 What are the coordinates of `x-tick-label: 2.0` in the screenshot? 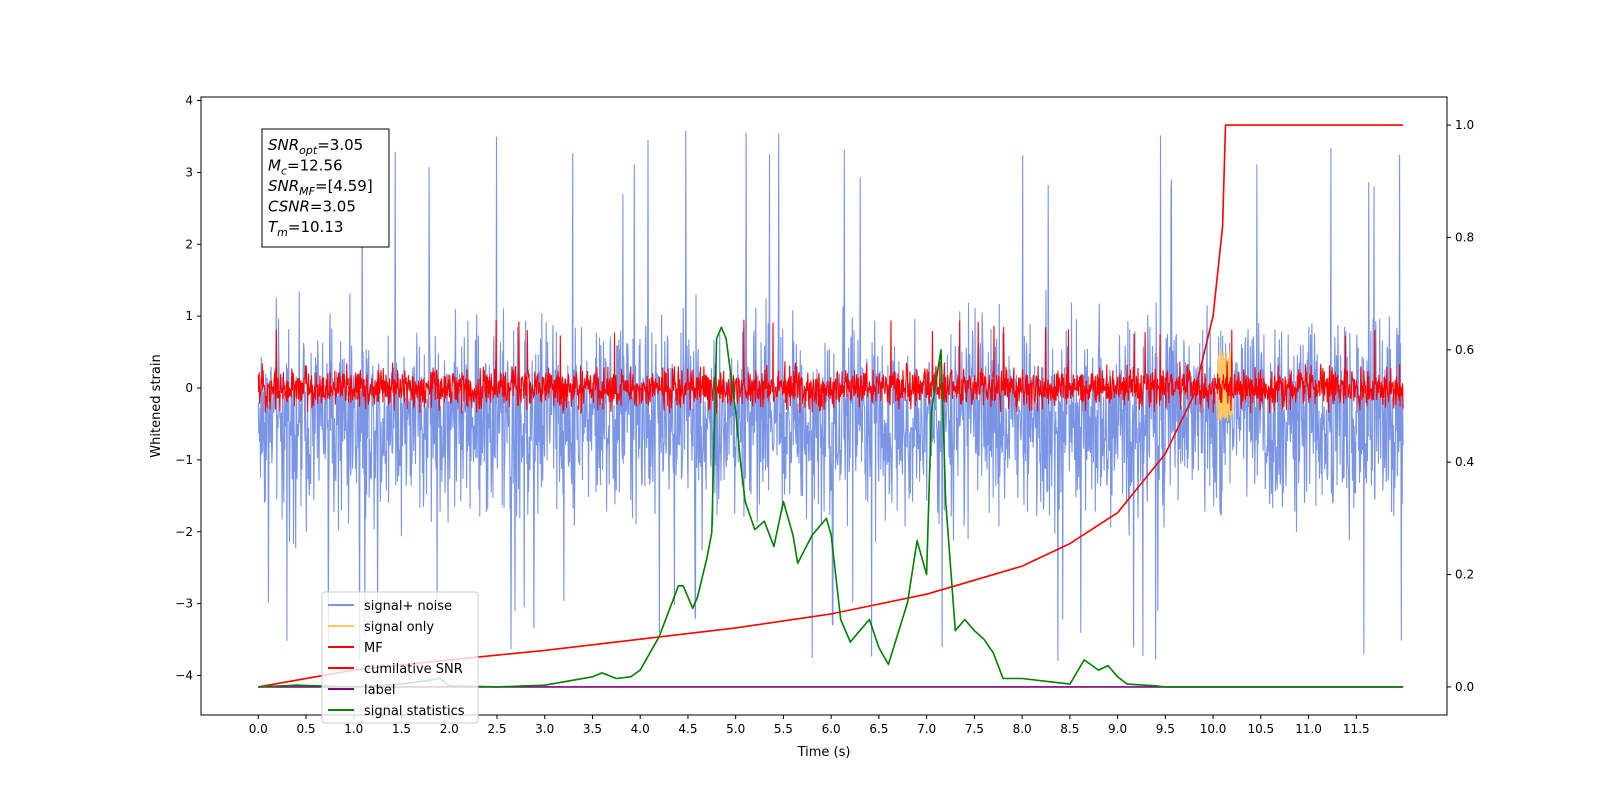 It's located at (449, 729).